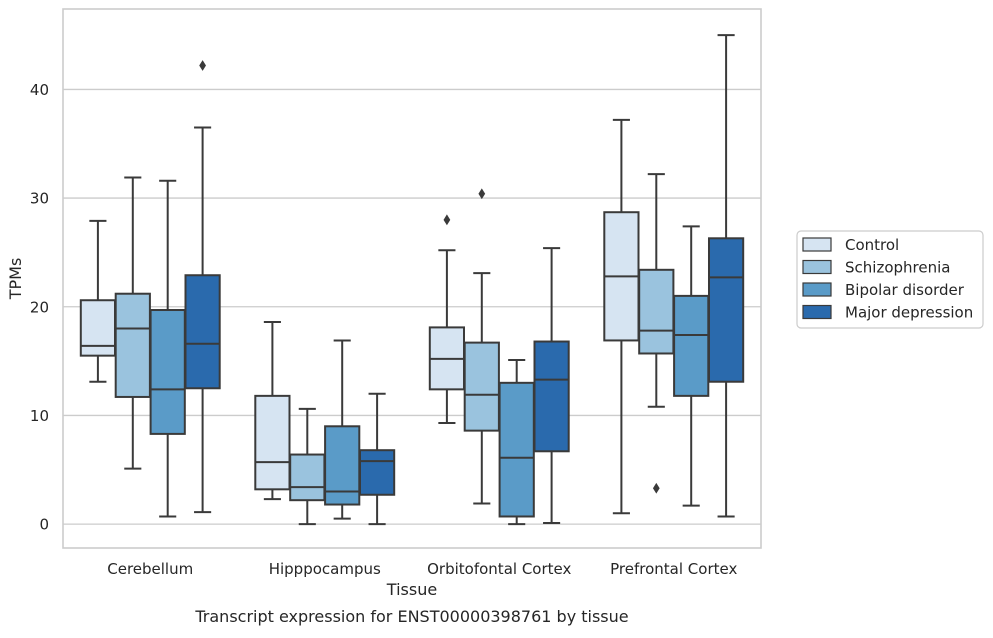  What do you see at coordinates (411, 589) in the screenshot?
I see `x-axis-label: Tissue` at bounding box center [411, 589].